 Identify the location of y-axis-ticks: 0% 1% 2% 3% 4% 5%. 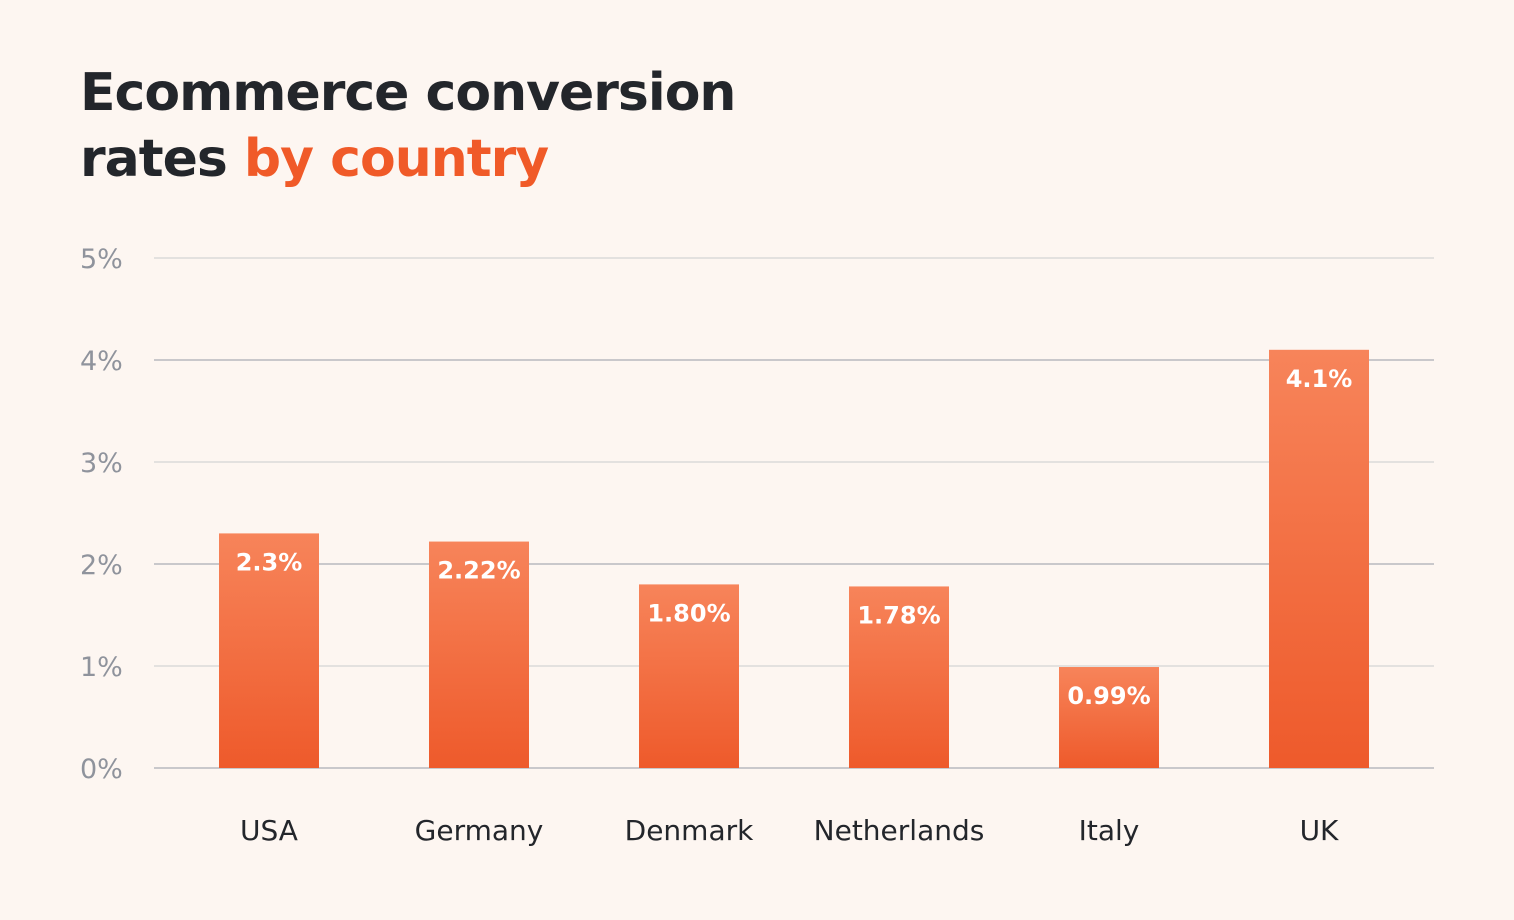
(101, 514).